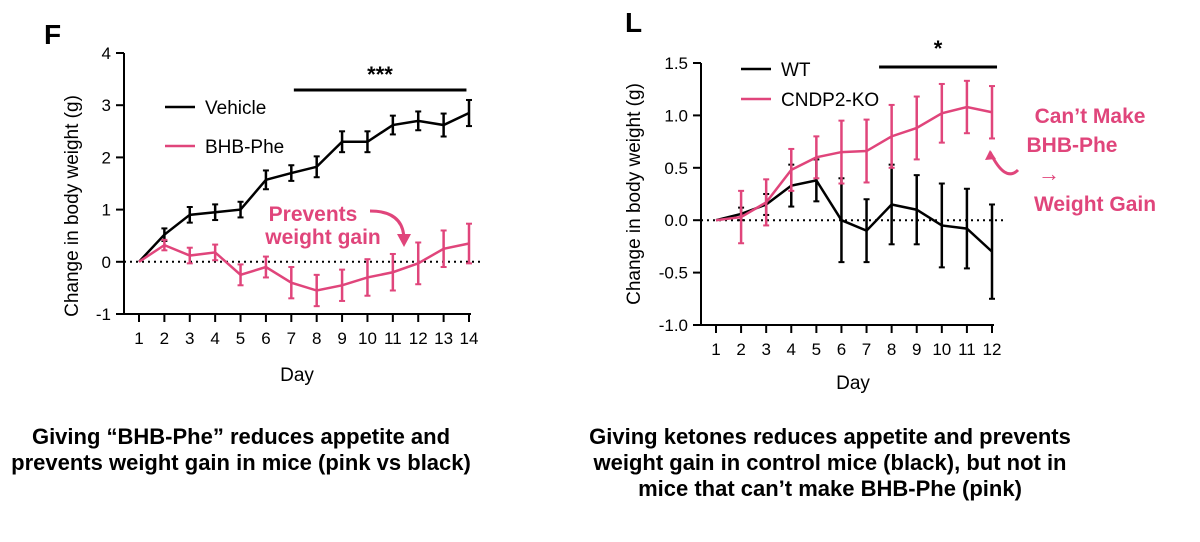 The height and width of the screenshot is (542, 1200). I want to click on x-tick-label-l: 12, so click(992, 349).